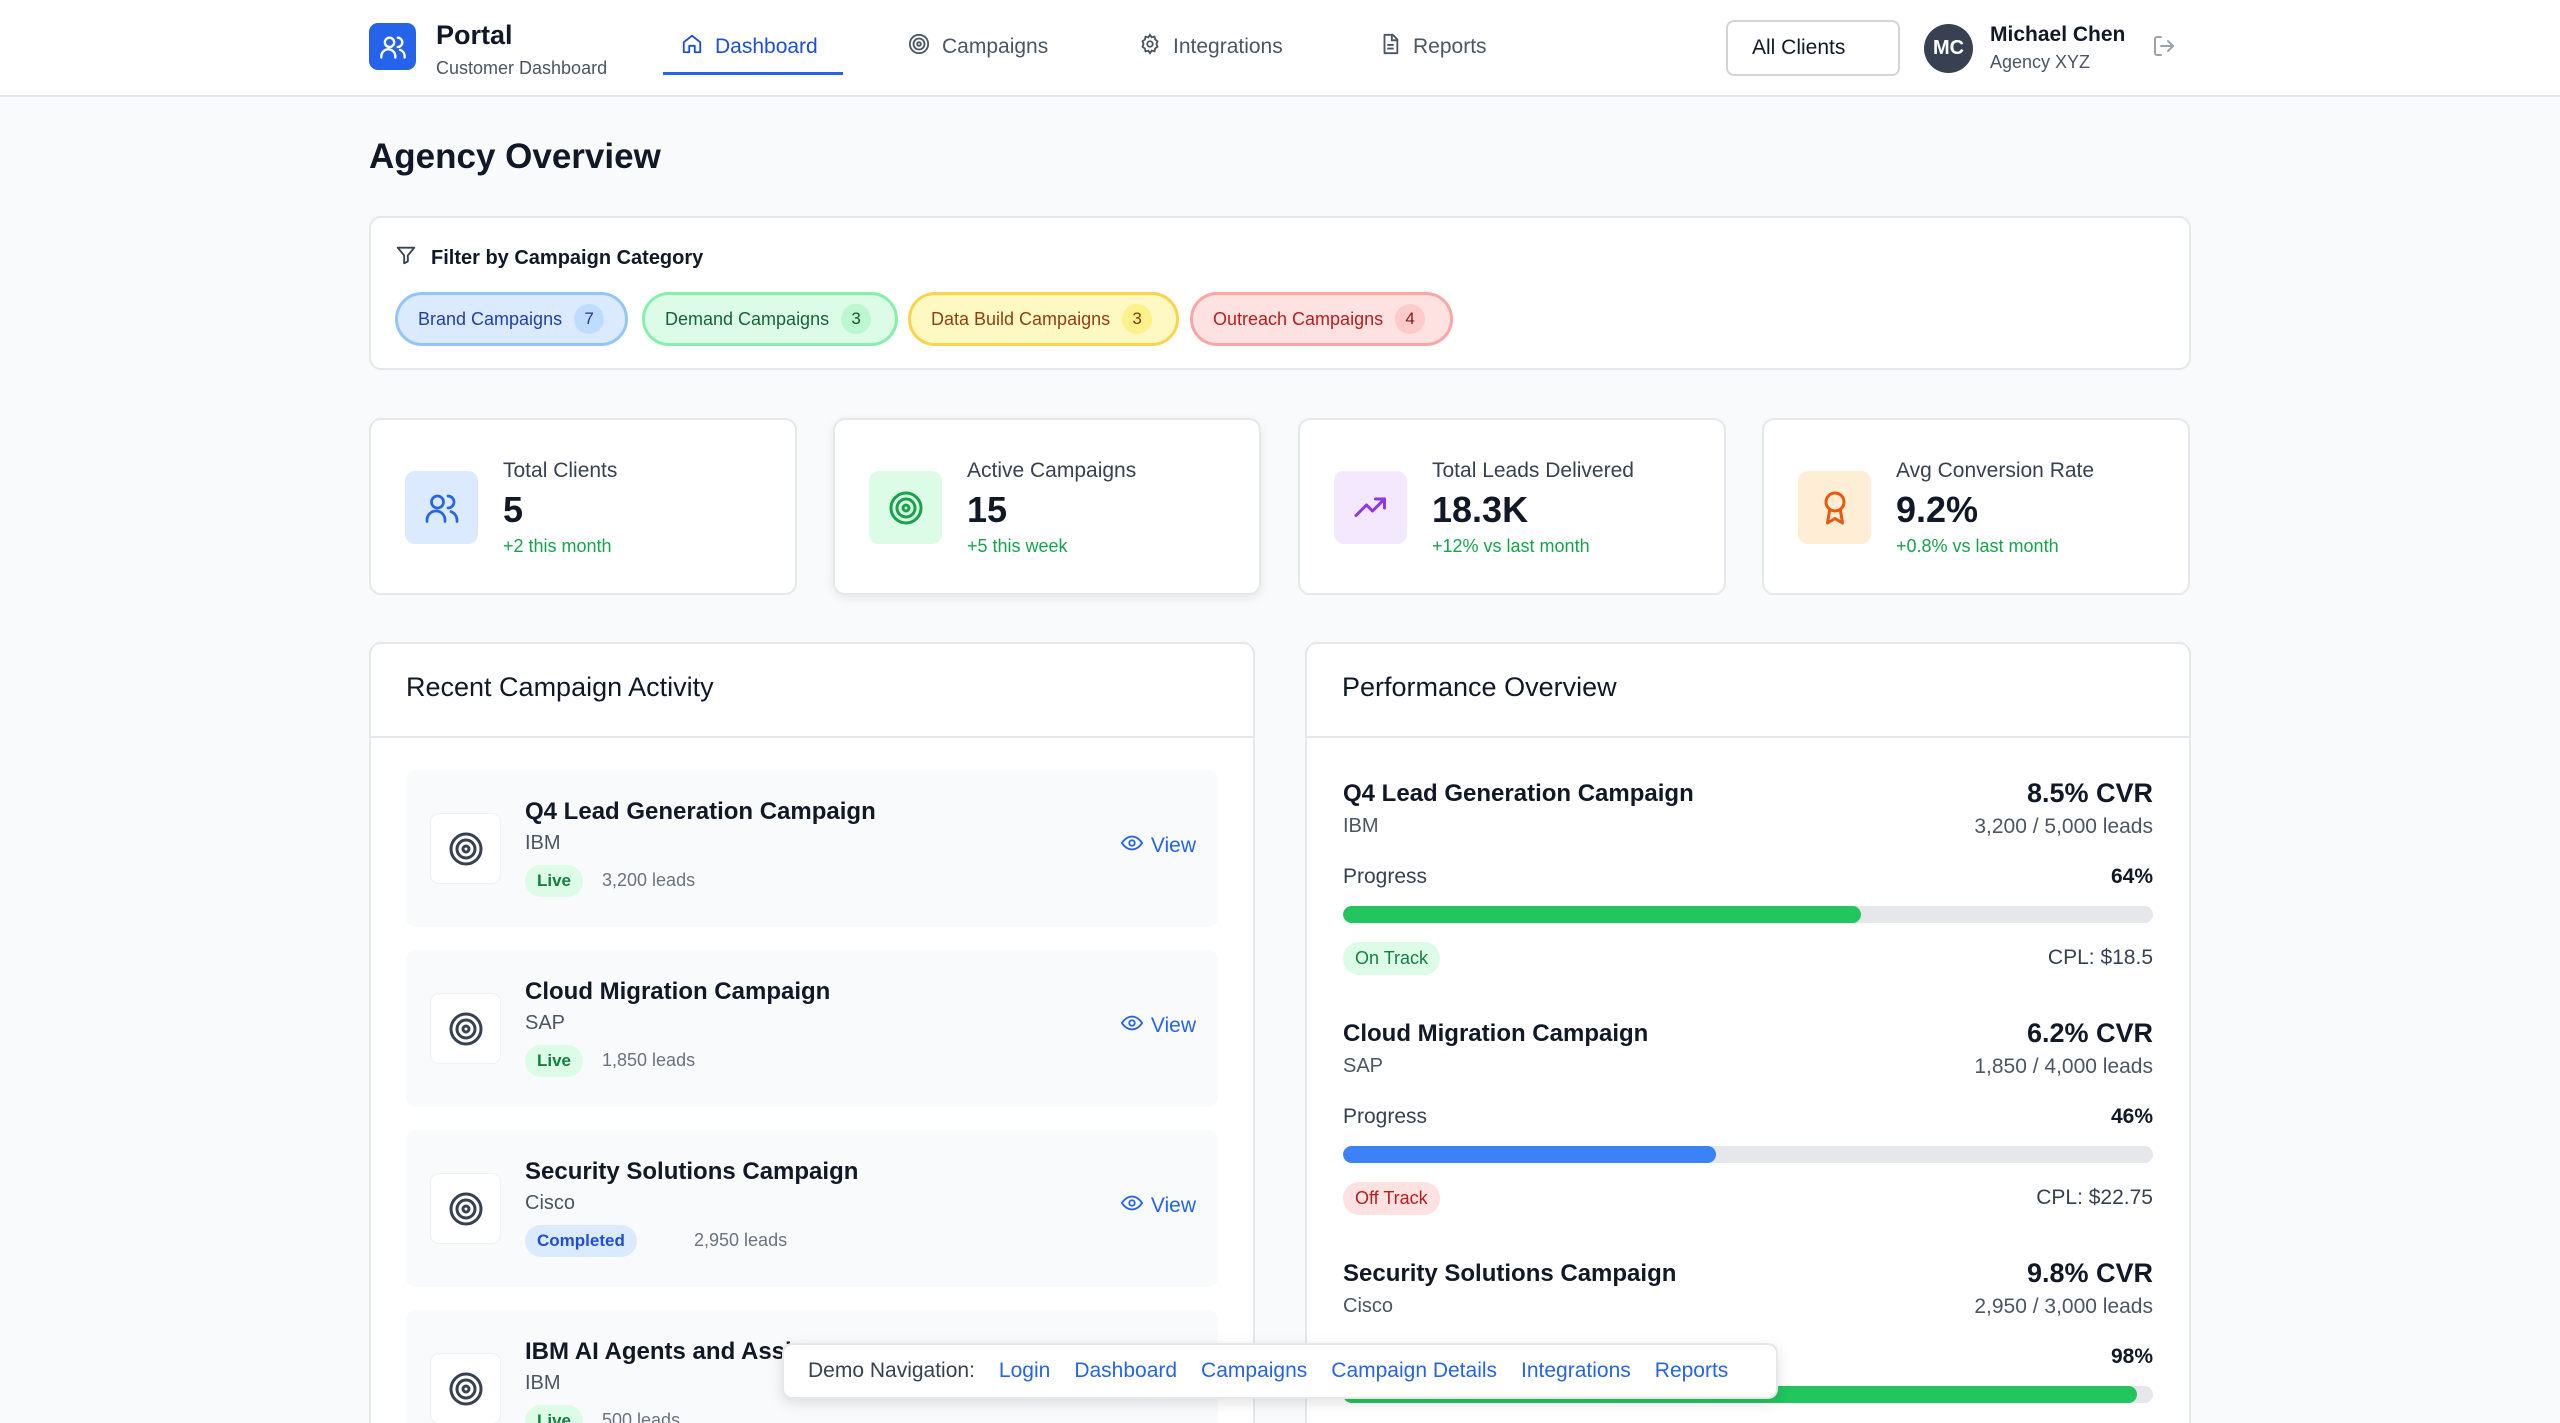  Describe the element at coordinates (995, 46) in the screenshot. I see `nav-campaigns-label: Campaigns` at that location.